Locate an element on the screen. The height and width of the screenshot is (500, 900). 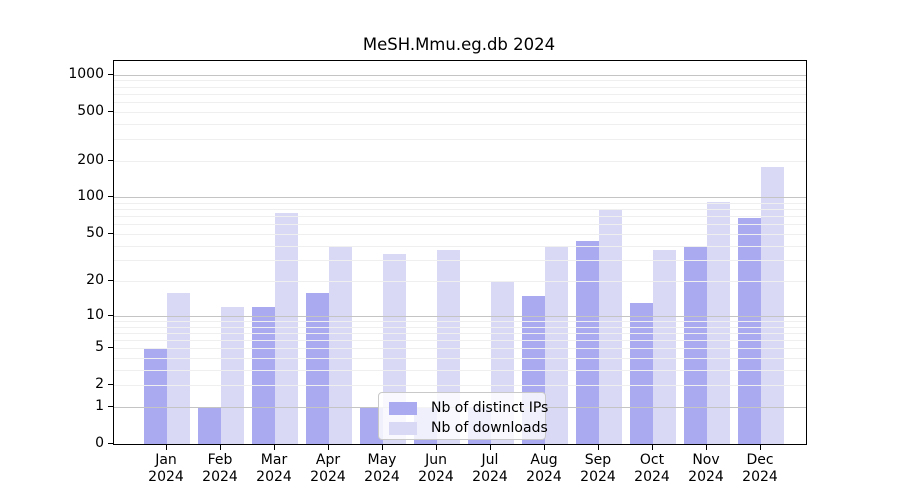
x-tick-mark-sep is located at coordinates (598, 447).